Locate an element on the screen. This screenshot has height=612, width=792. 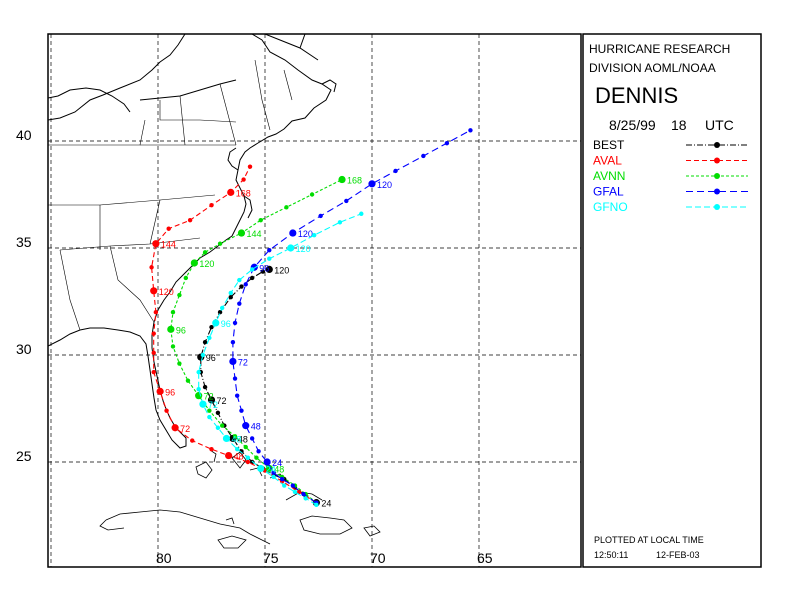
org-line-1: HURRICANE RESEARCH is located at coordinates (659, 49).